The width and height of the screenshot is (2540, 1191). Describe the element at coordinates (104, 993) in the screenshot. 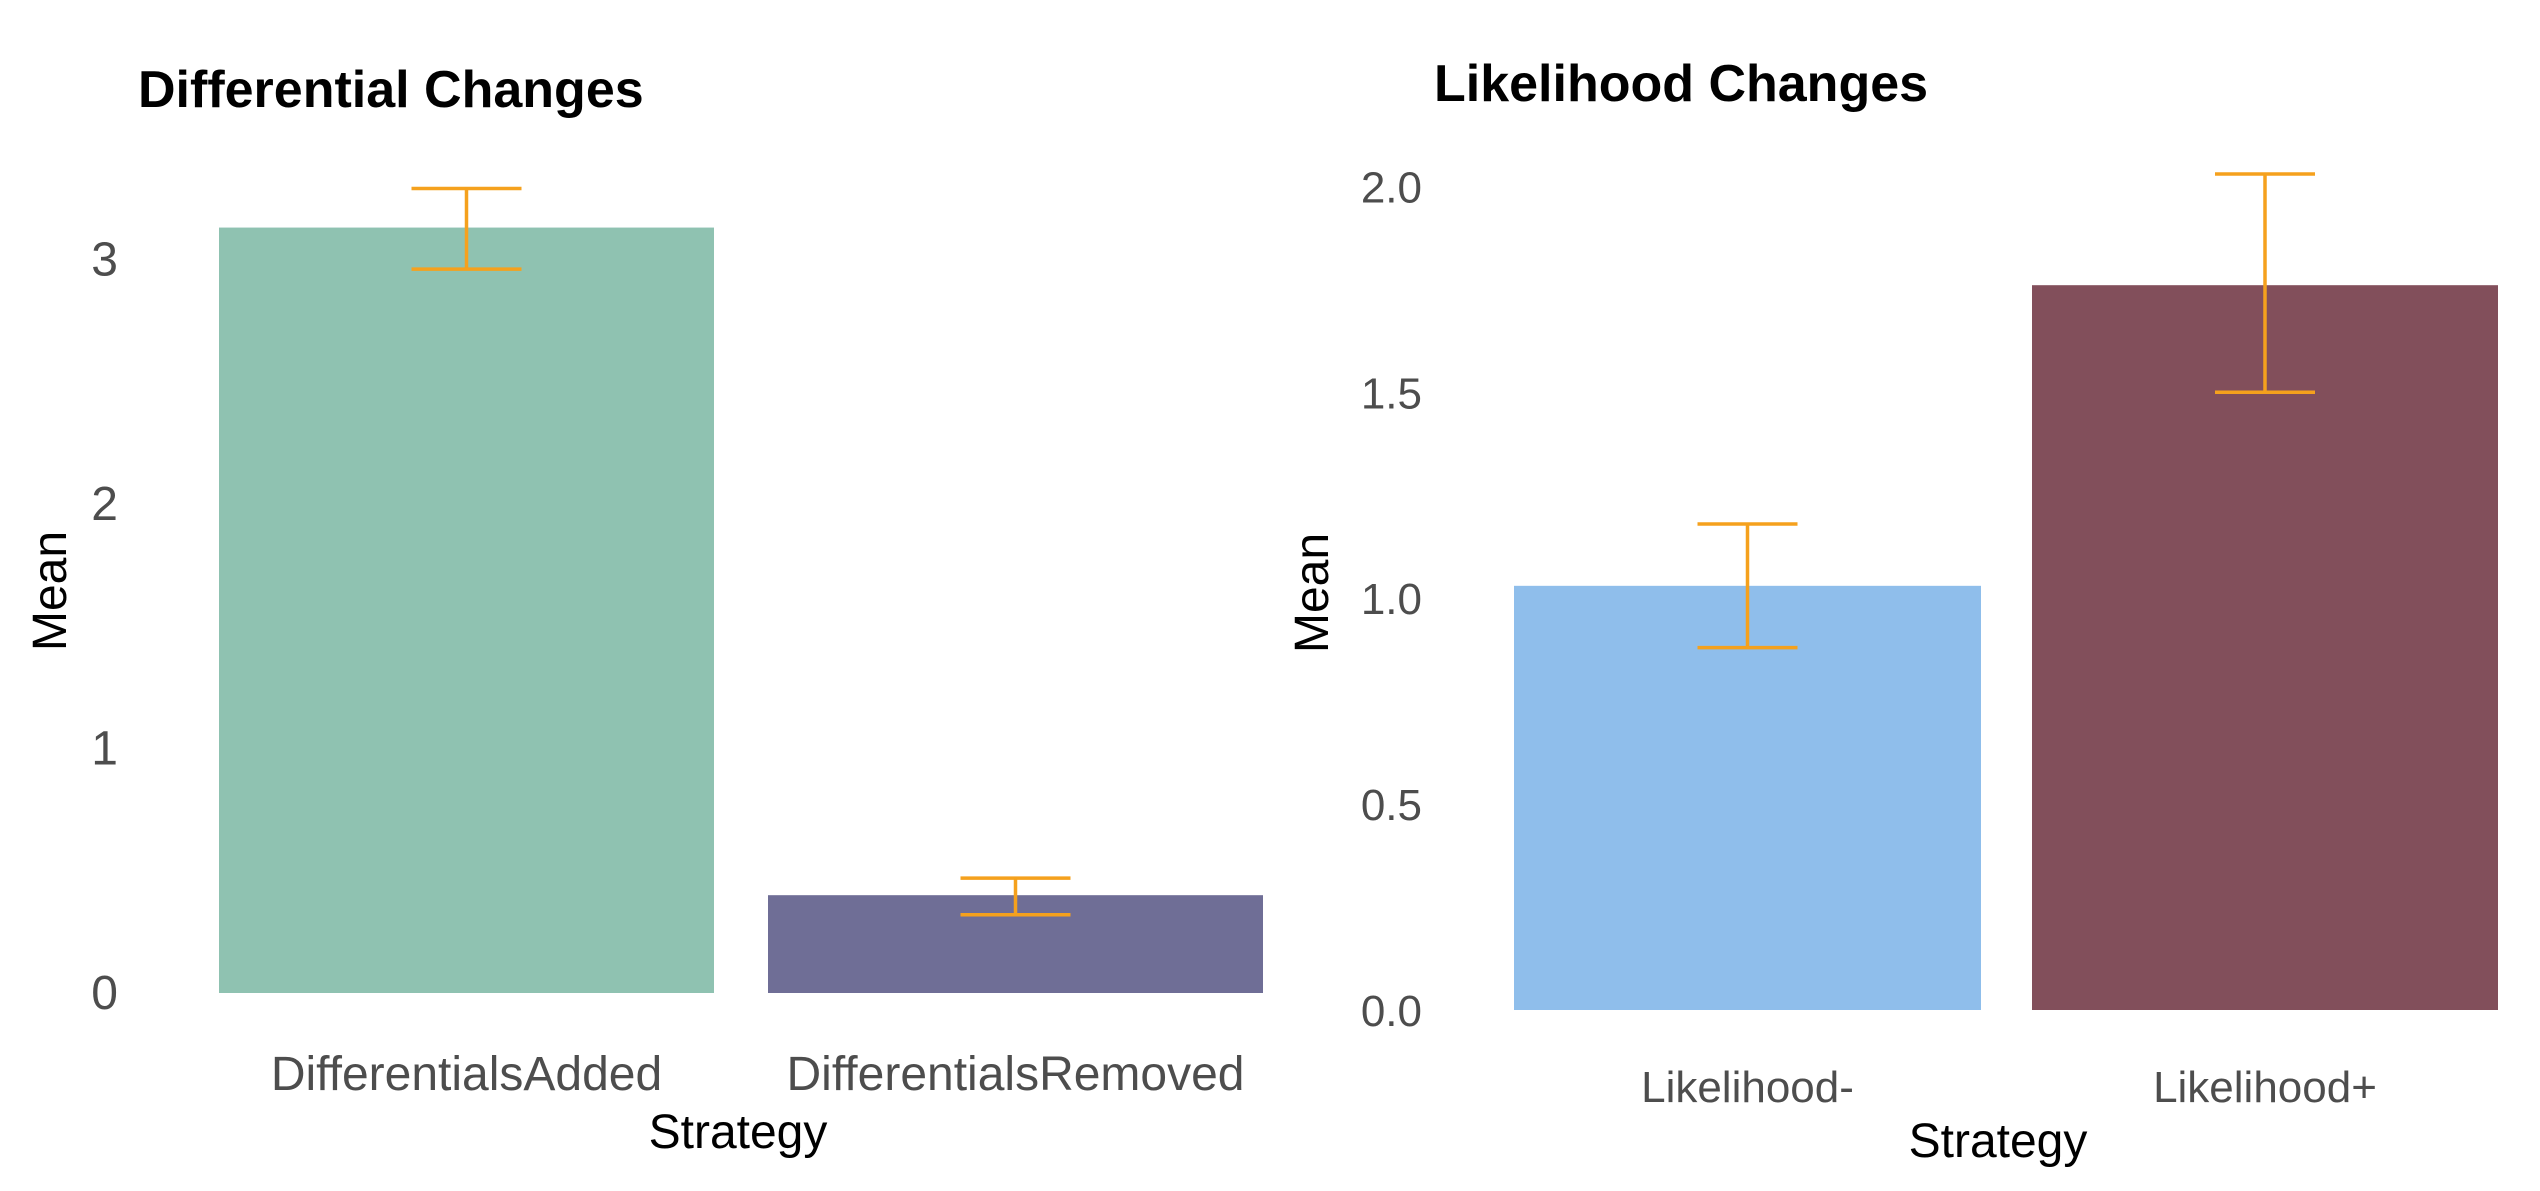

I see `y-tick-label: 0` at that location.